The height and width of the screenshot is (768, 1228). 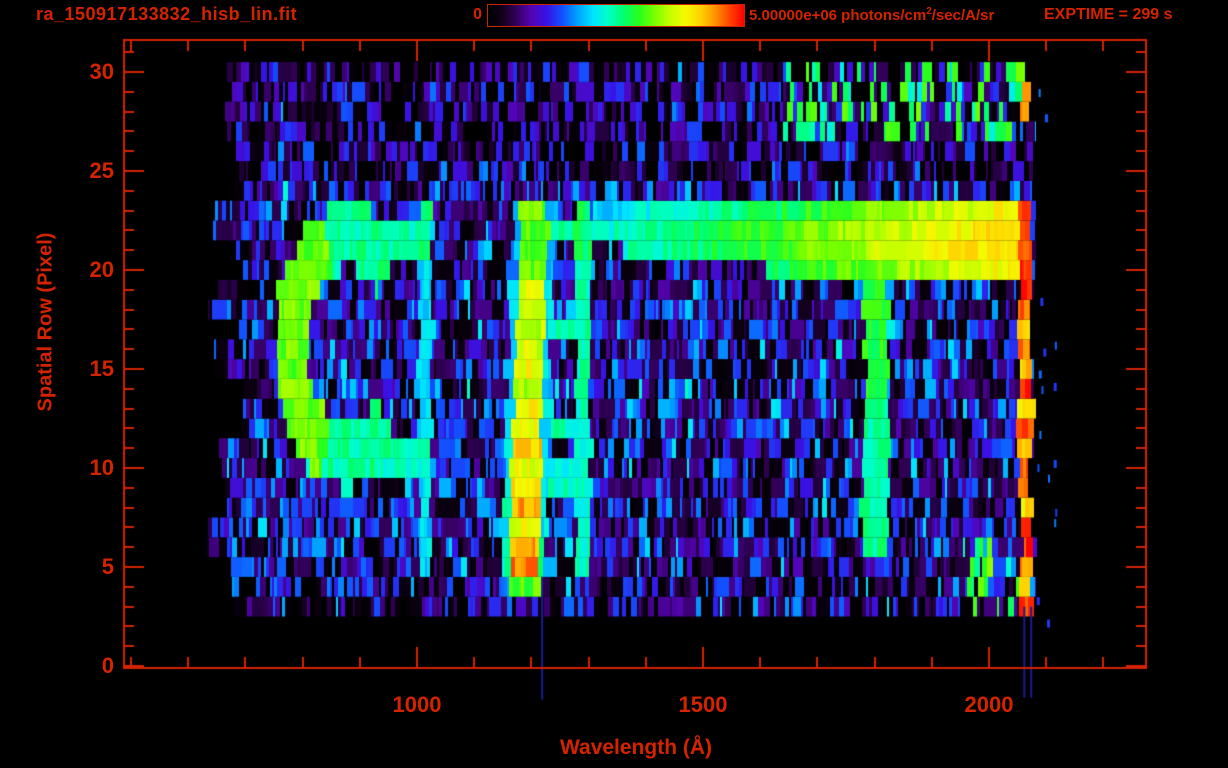 I want to click on y-tick-label: 25, so click(x=101, y=170).